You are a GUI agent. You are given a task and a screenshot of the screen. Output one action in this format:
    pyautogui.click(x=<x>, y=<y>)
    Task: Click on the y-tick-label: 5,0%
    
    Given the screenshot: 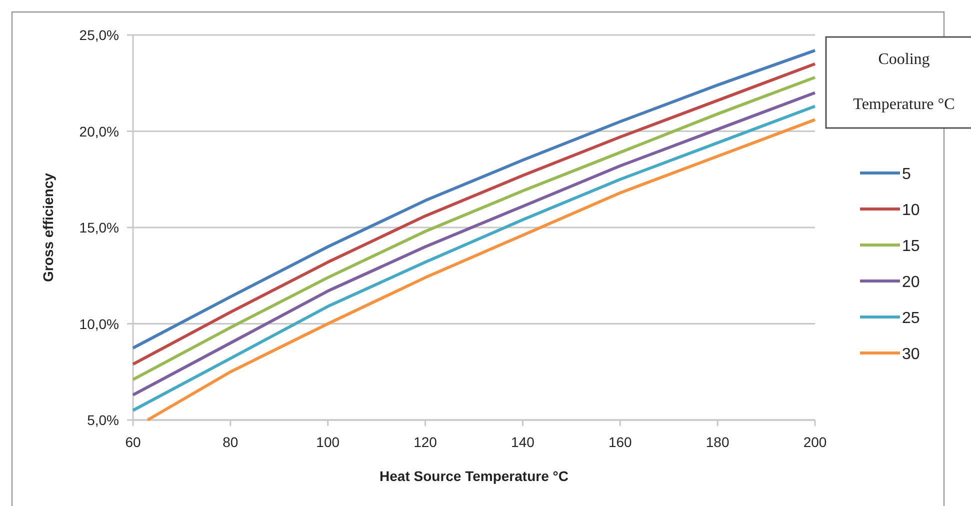 What is the action you would take?
    pyautogui.click(x=103, y=420)
    